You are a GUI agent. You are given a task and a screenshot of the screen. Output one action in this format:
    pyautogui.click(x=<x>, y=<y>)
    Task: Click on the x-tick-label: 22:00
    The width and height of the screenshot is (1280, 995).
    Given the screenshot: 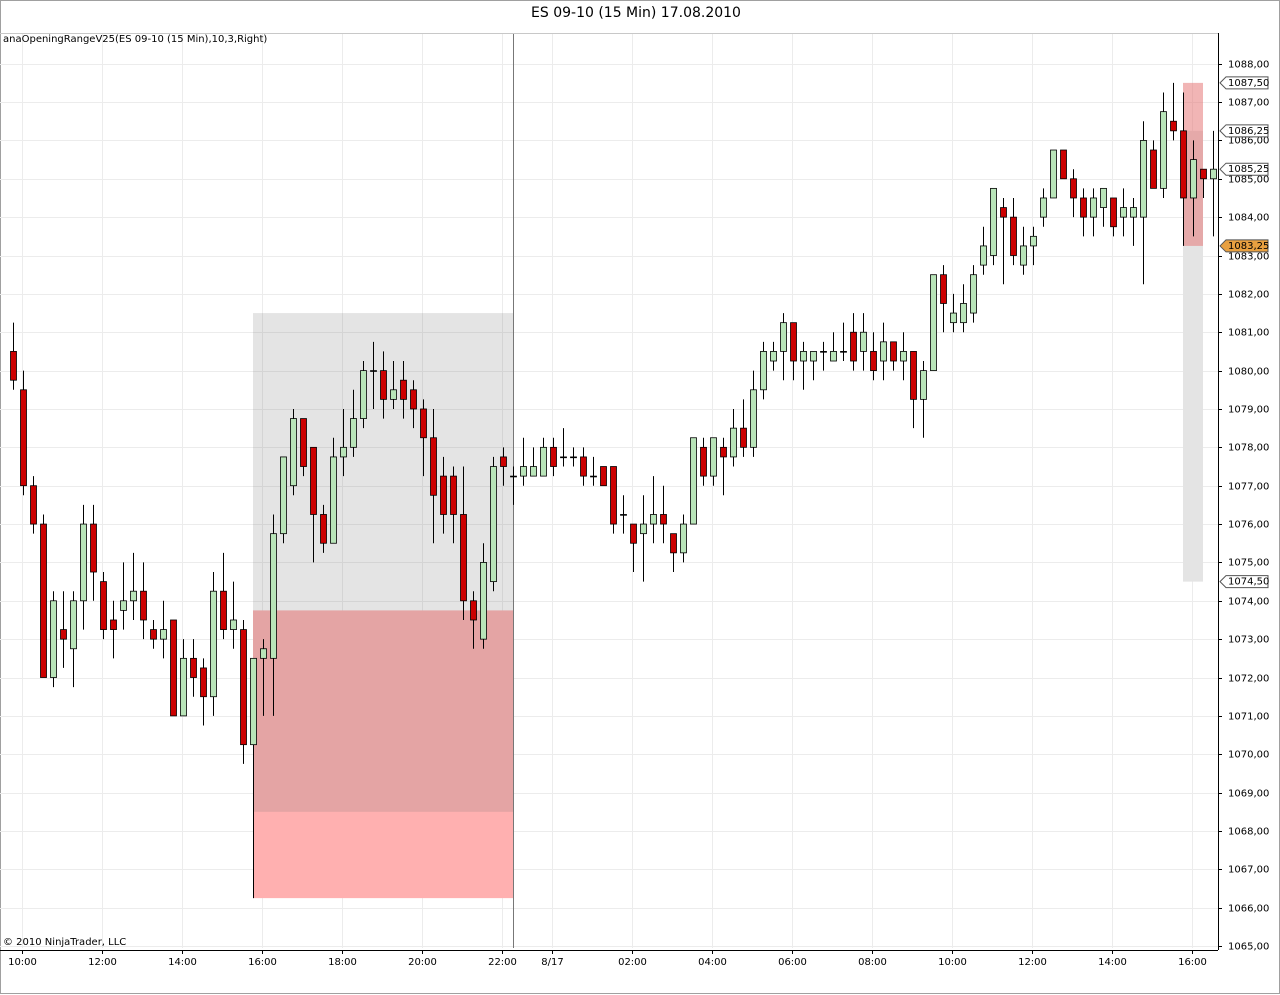 What is the action you would take?
    pyautogui.click(x=502, y=962)
    